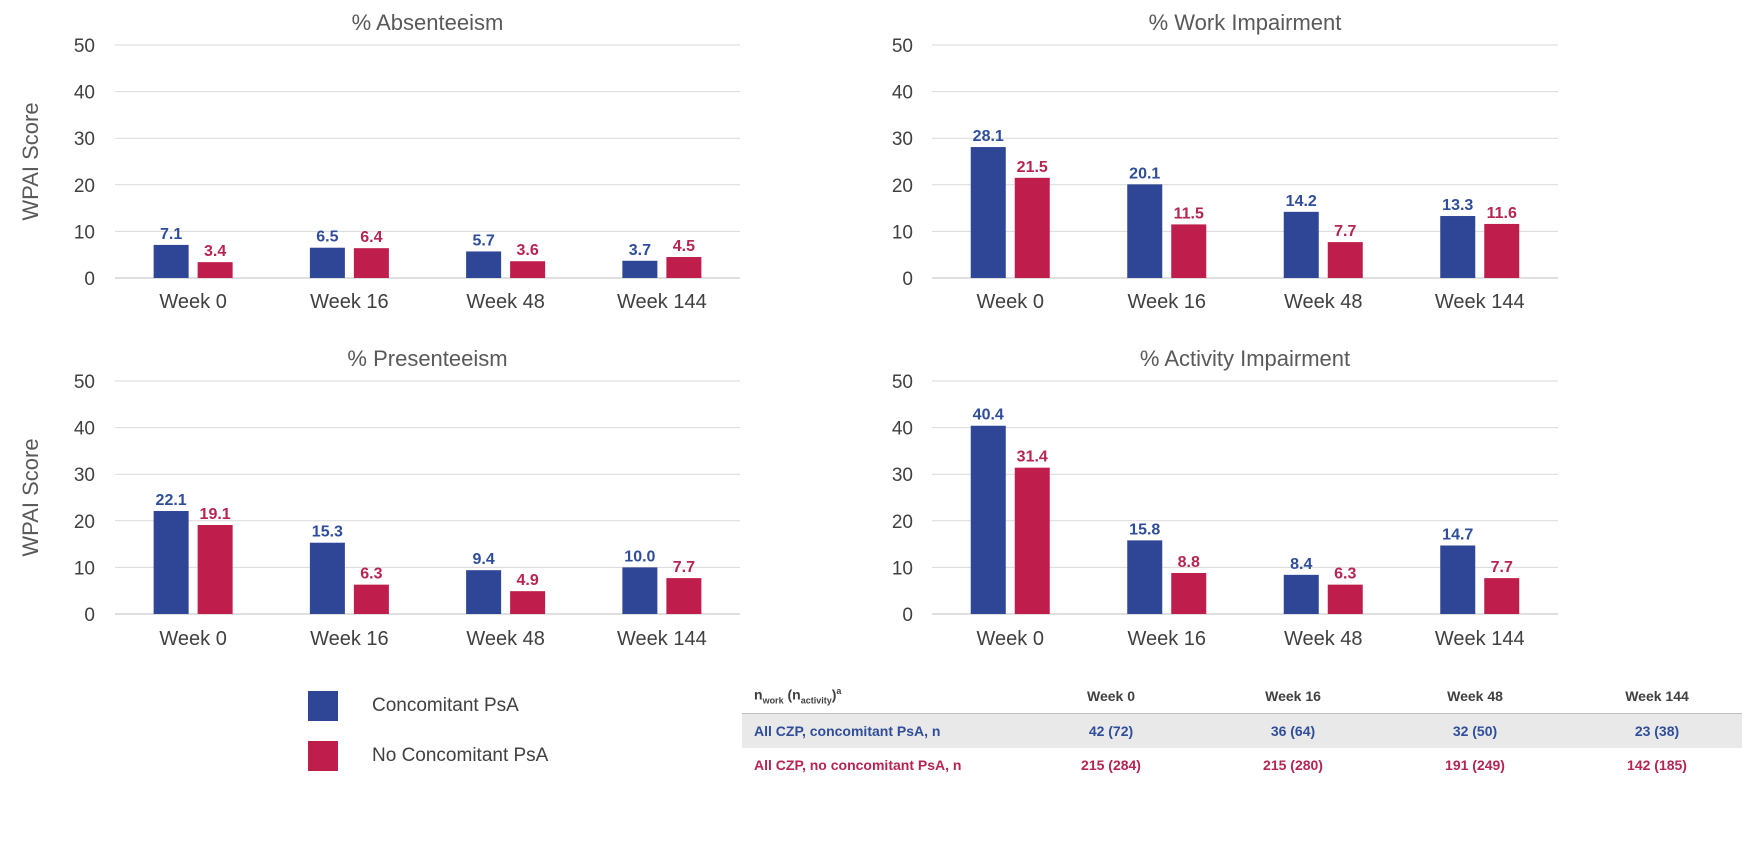  Describe the element at coordinates (1105, 730) in the screenshot. I see `table-cell: 42 (72)` at that location.